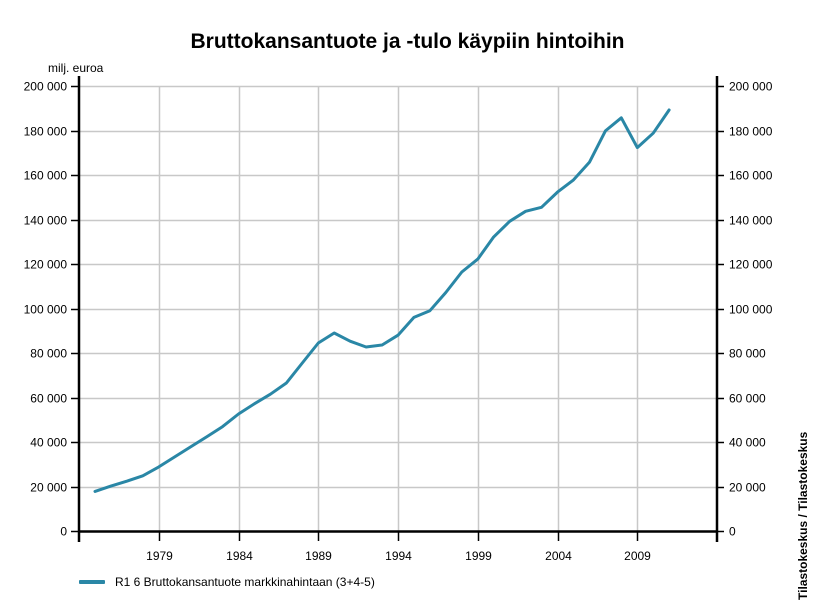 This screenshot has height=611, width=815. What do you see at coordinates (46, 265) in the screenshot?
I see `y-tick-label-left: 120 000` at bounding box center [46, 265].